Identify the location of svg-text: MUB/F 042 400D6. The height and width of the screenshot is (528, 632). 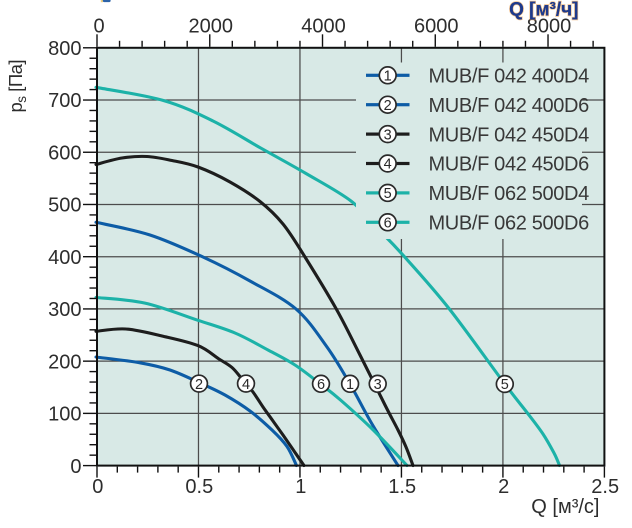
(509, 106).